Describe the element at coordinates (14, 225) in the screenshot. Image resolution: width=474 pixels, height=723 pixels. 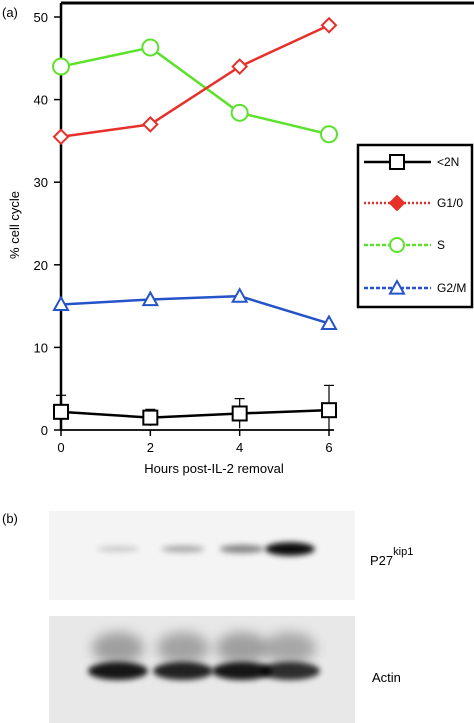
I see `y-axis-label: % cell cycle` at that location.